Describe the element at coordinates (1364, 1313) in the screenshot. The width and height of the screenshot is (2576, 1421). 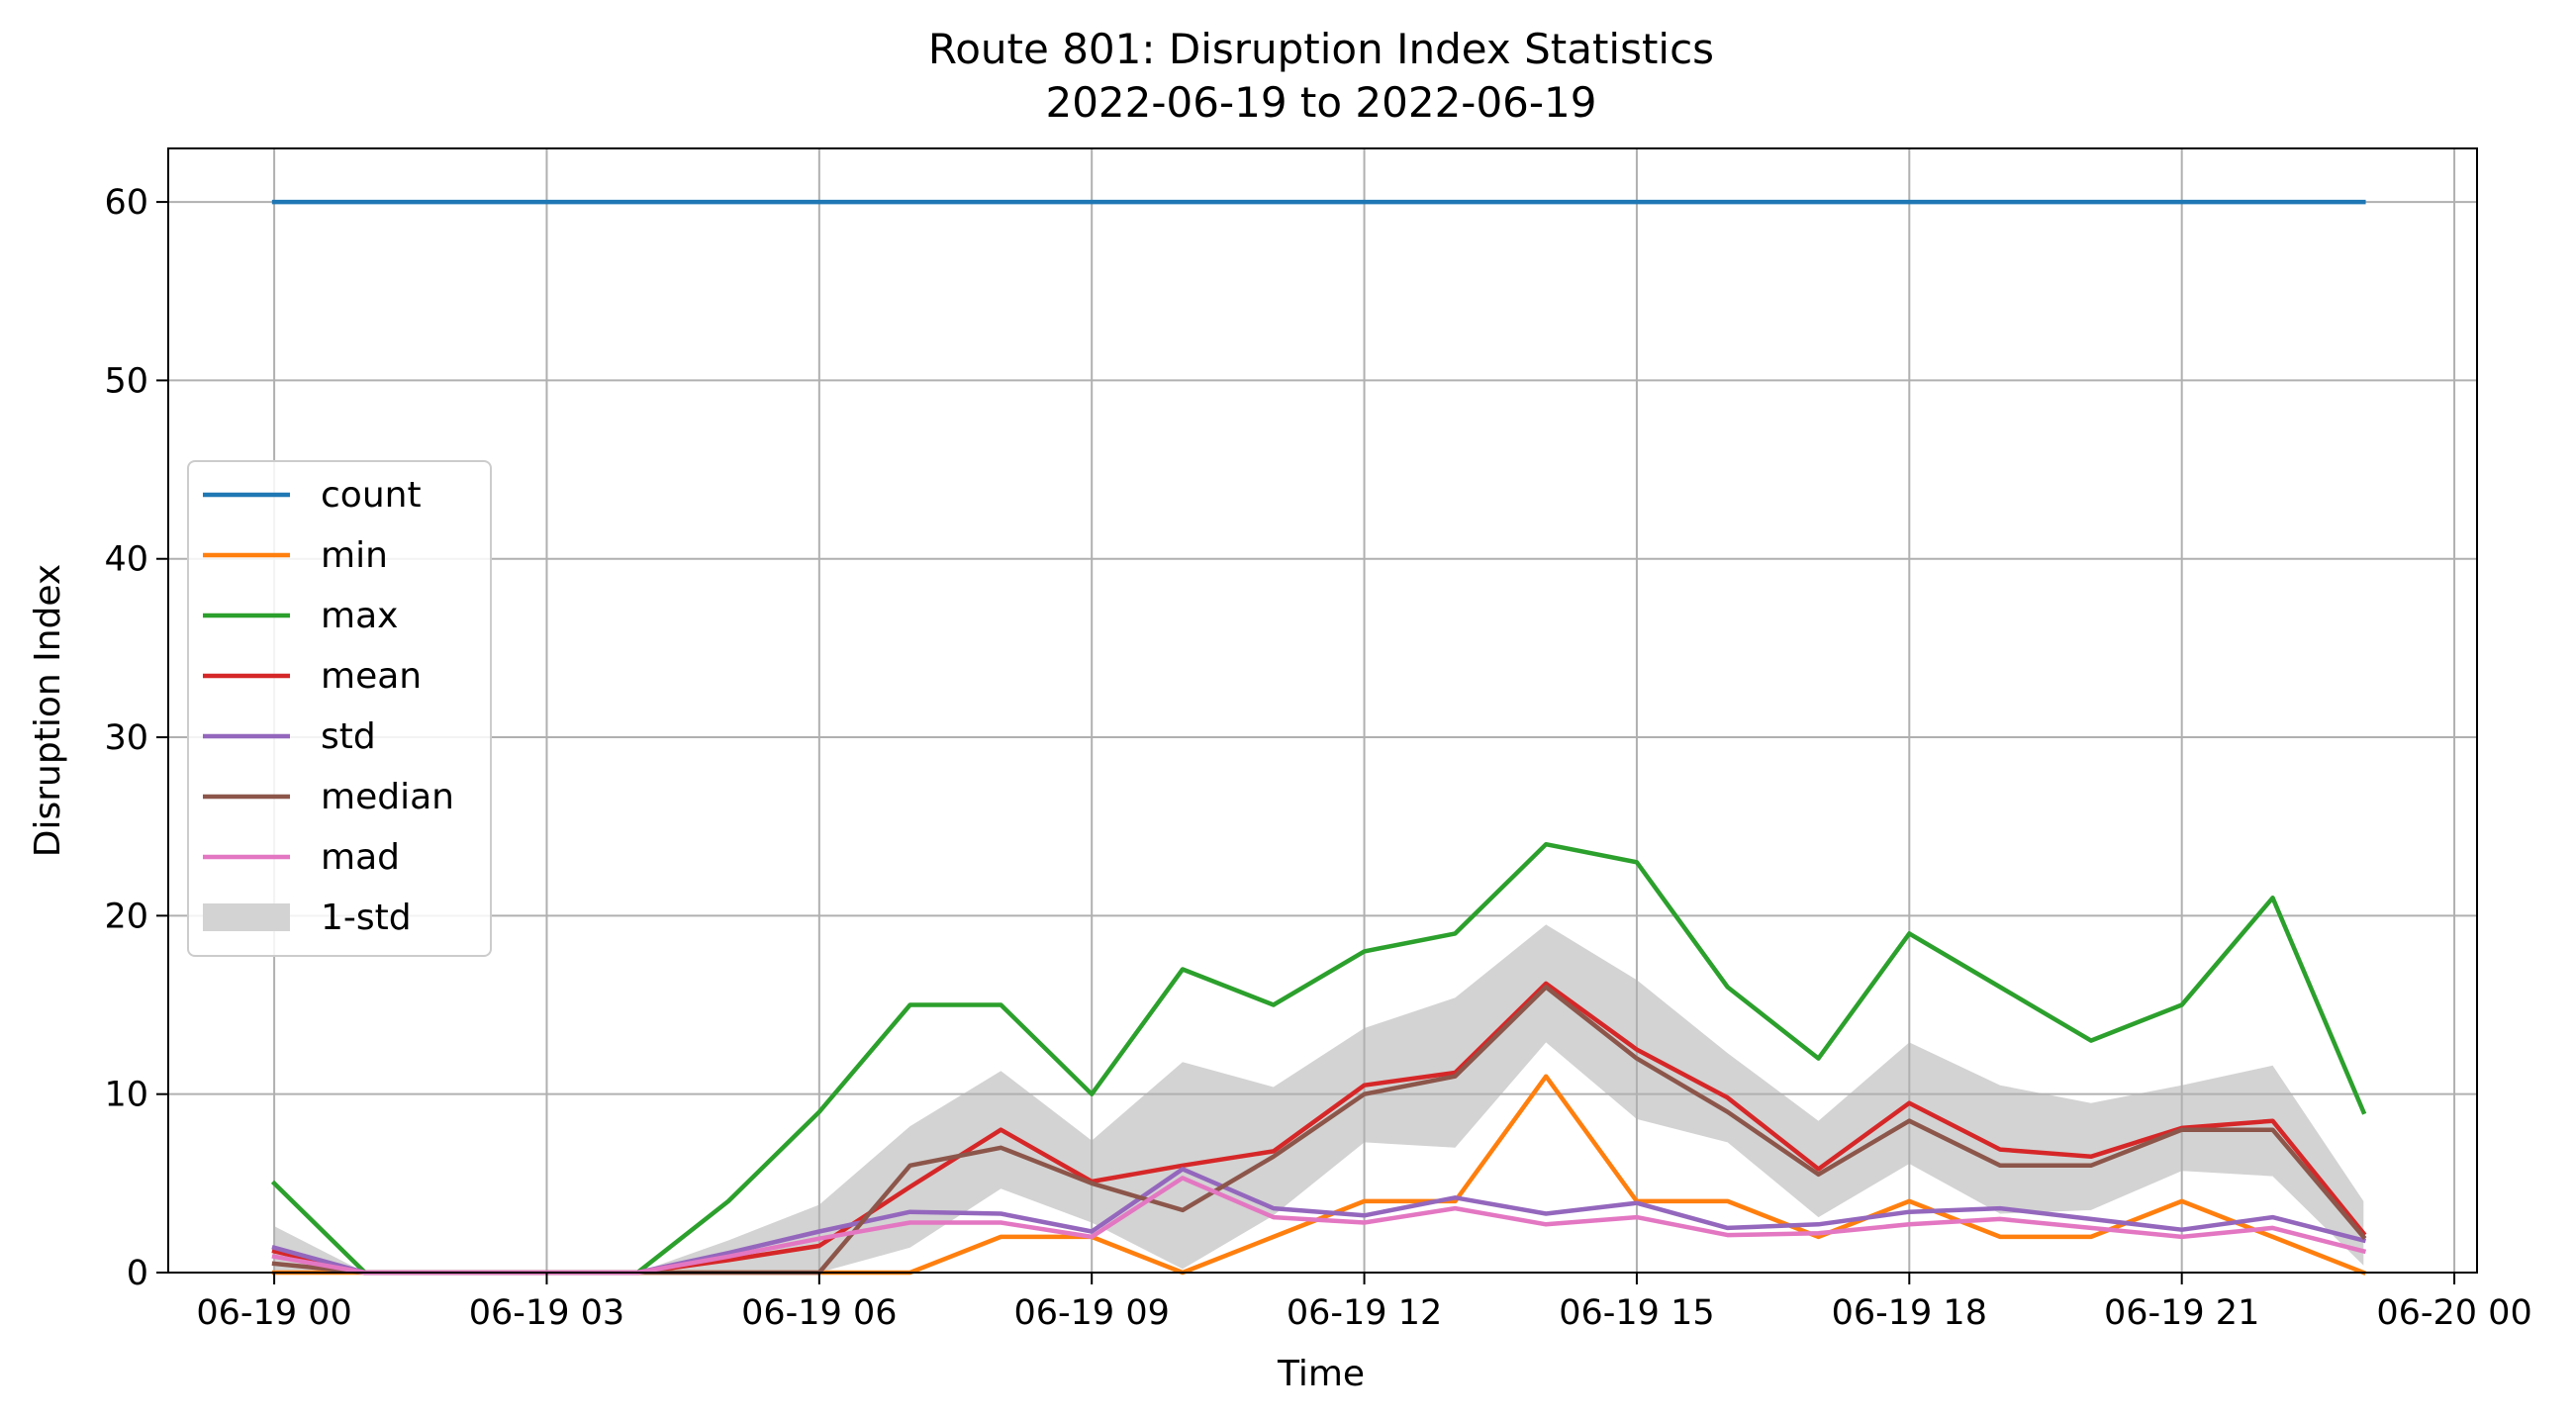
I see `x-tick-label: 06-19 12` at that location.